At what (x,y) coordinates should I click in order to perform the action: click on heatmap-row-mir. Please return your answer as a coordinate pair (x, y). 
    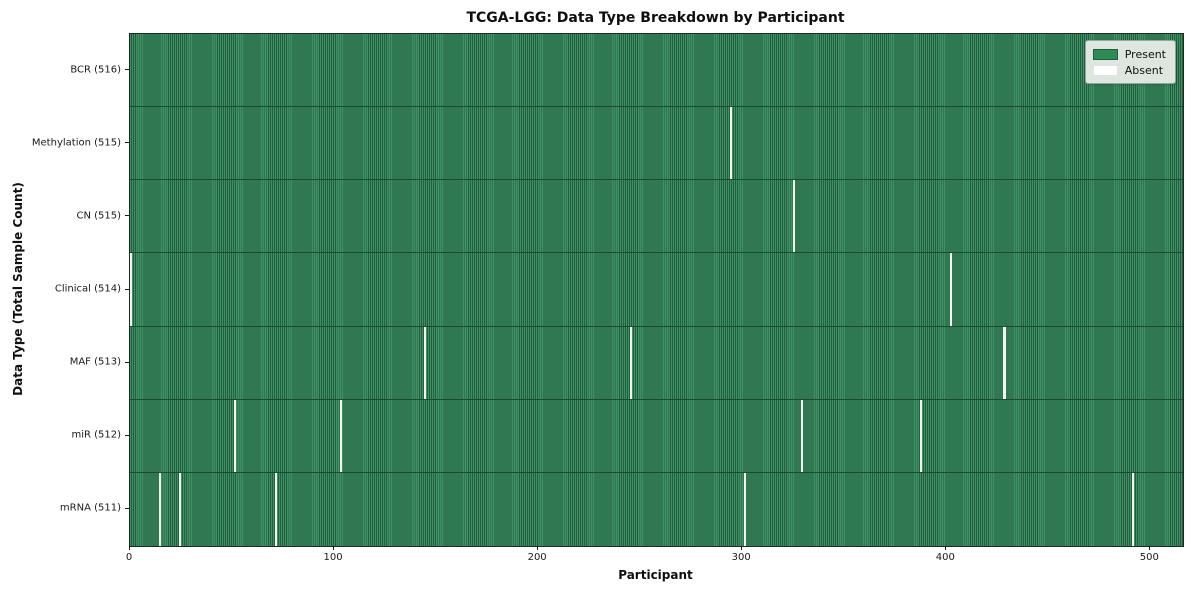
    Looking at the image, I should click on (656, 436).